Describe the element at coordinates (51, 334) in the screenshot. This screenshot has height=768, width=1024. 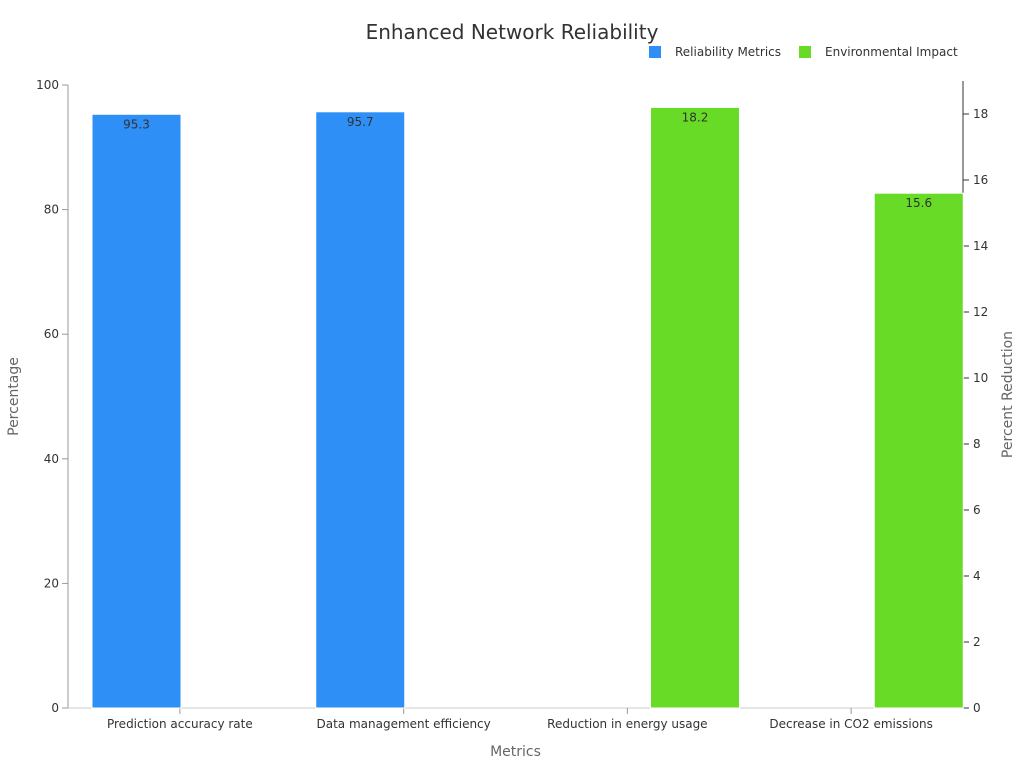
I see `y-tick-label-left: 60` at that location.